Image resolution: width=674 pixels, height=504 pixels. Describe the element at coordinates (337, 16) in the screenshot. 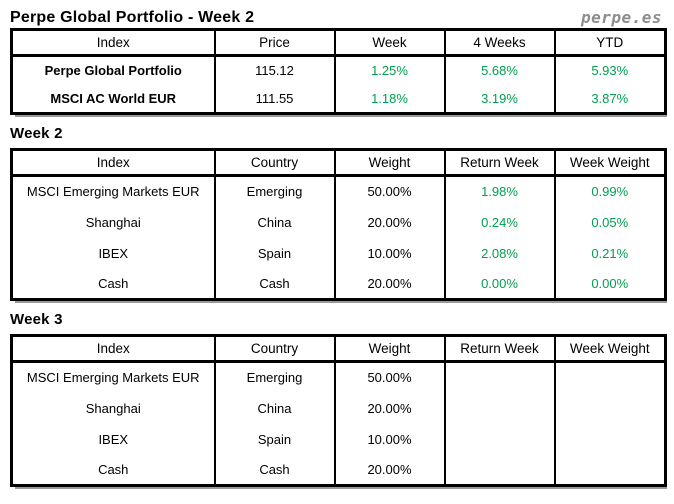

I see `report-header: Perpe Global Portfolio - Week 2 perpe.es` at that location.